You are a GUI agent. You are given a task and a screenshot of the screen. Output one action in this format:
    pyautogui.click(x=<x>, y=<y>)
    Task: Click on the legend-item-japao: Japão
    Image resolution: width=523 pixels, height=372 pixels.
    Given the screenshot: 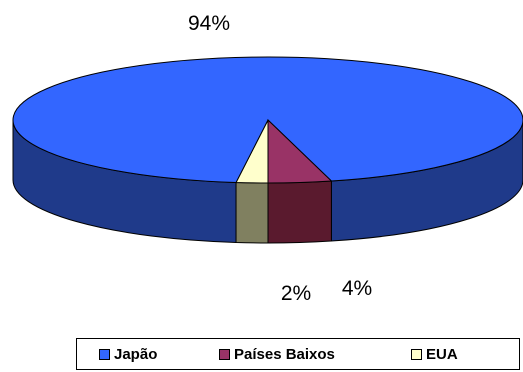 What is the action you would take?
    pyautogui.click(x=159, y=354)
    